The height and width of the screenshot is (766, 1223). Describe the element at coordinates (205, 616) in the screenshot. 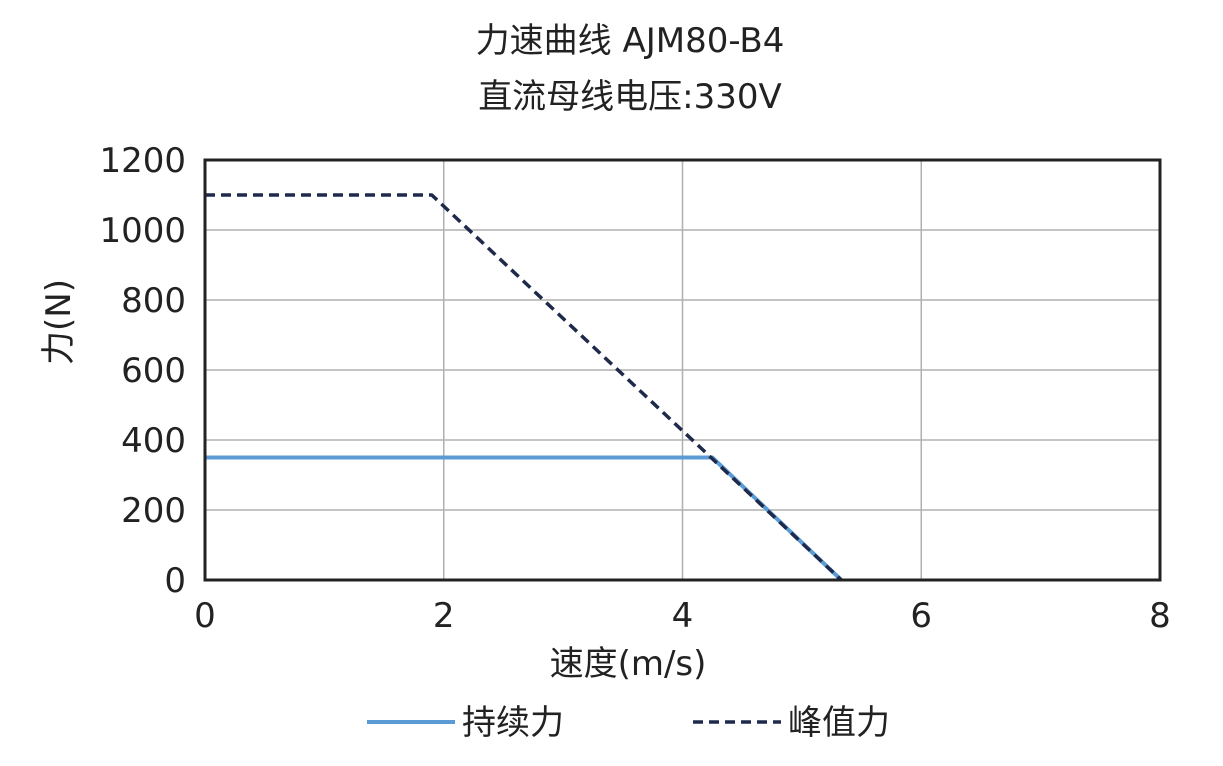

I see `x-tick-label: 0` at that location.